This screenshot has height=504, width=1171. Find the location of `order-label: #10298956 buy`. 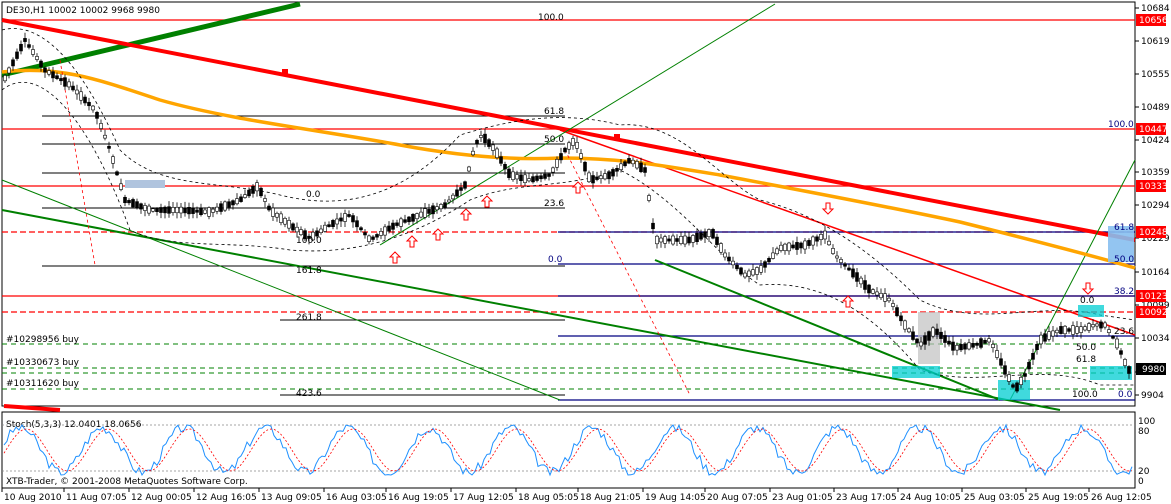

order-label: #10298956 buy is located at coordinates (43, 340).